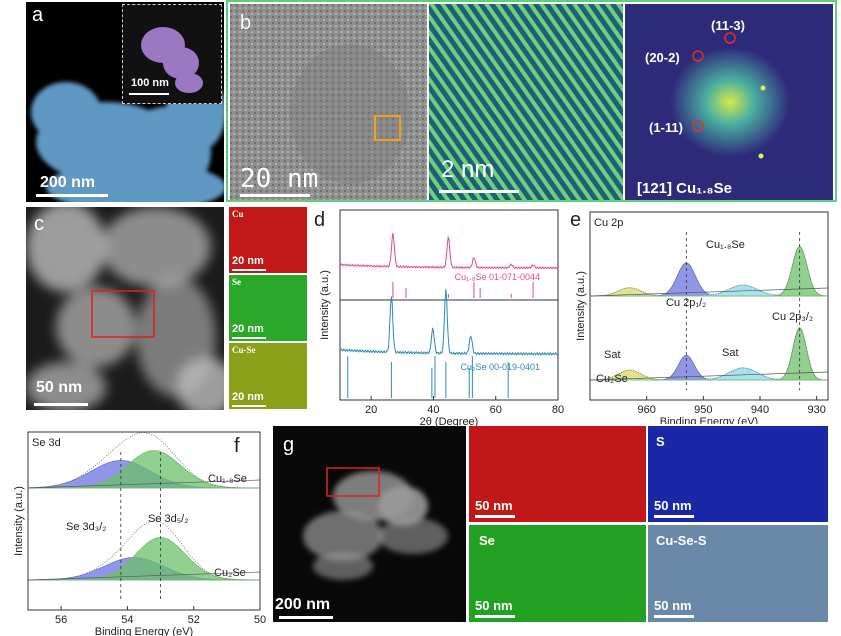  I want to click on panel-g-map-1: 50 nm, so click(557, 474).